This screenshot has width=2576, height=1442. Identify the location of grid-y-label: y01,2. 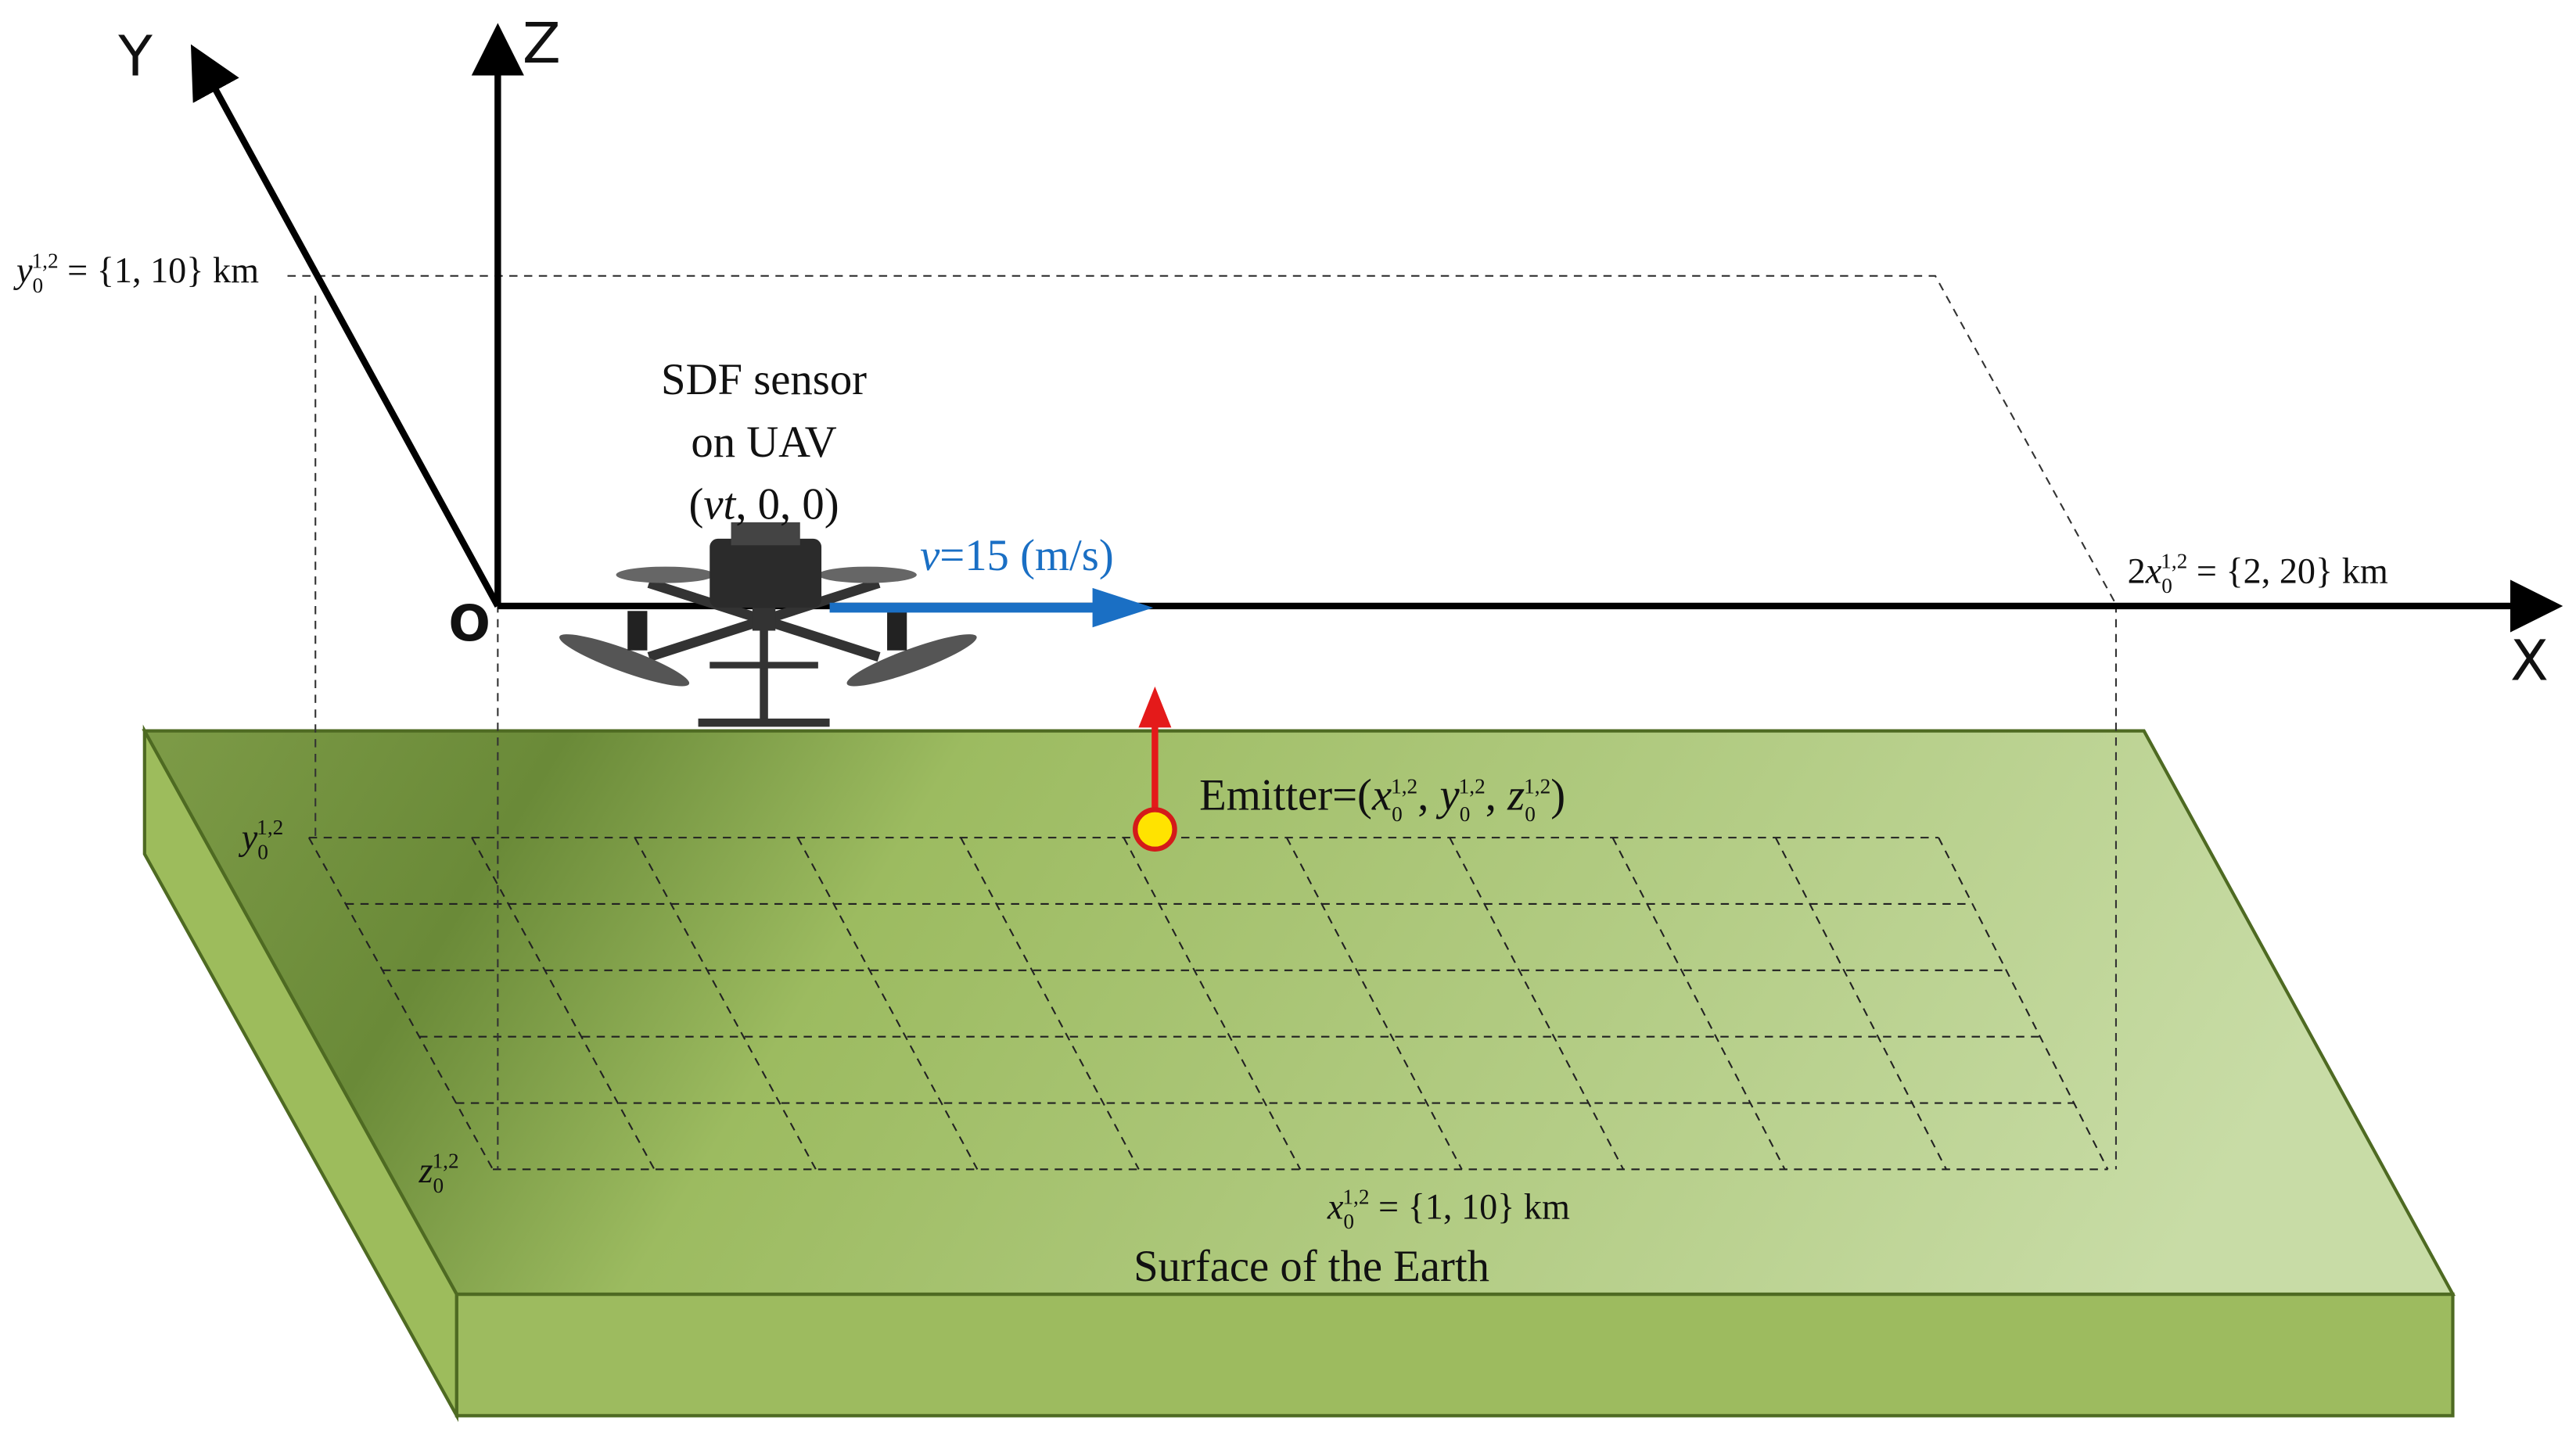
(261, 840).